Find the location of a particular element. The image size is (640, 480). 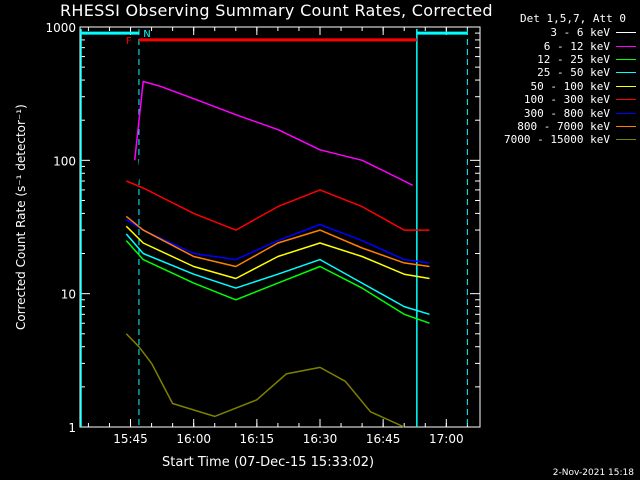

x-tick-label: 16:45 is located at coordinates (383, 439).